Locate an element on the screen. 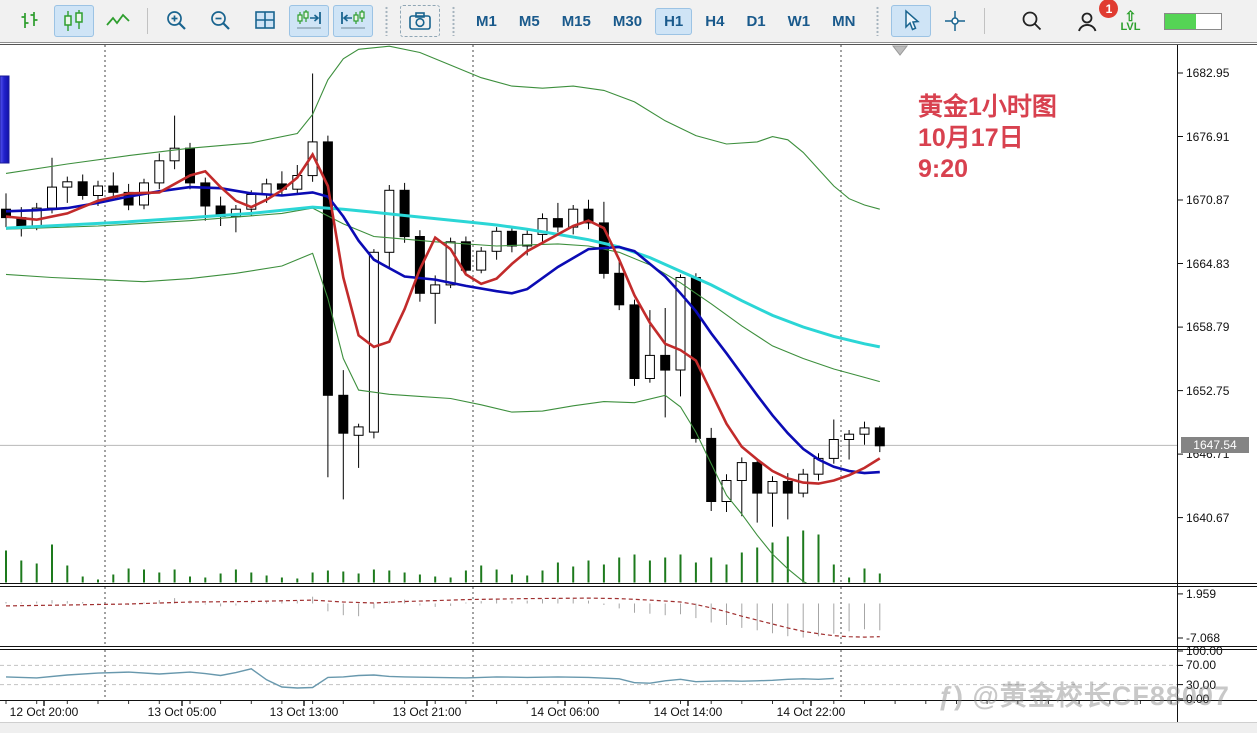 The height and width of the screenshot is (733, 1257). lvl-button: ⇧ LVL is located at coordinates (1130, 20).